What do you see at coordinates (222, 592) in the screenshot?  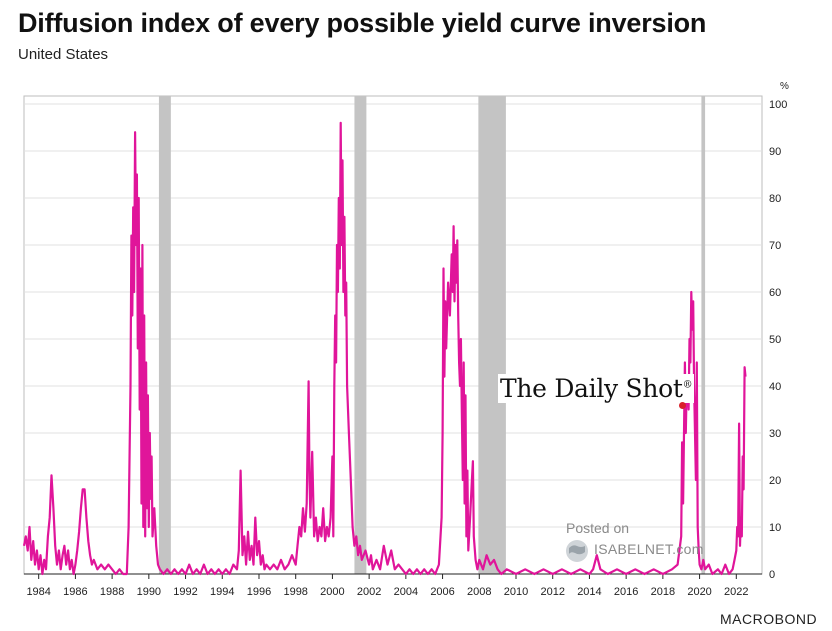 I see `x-tick-label: 1994` at bounding box center [222, 592].